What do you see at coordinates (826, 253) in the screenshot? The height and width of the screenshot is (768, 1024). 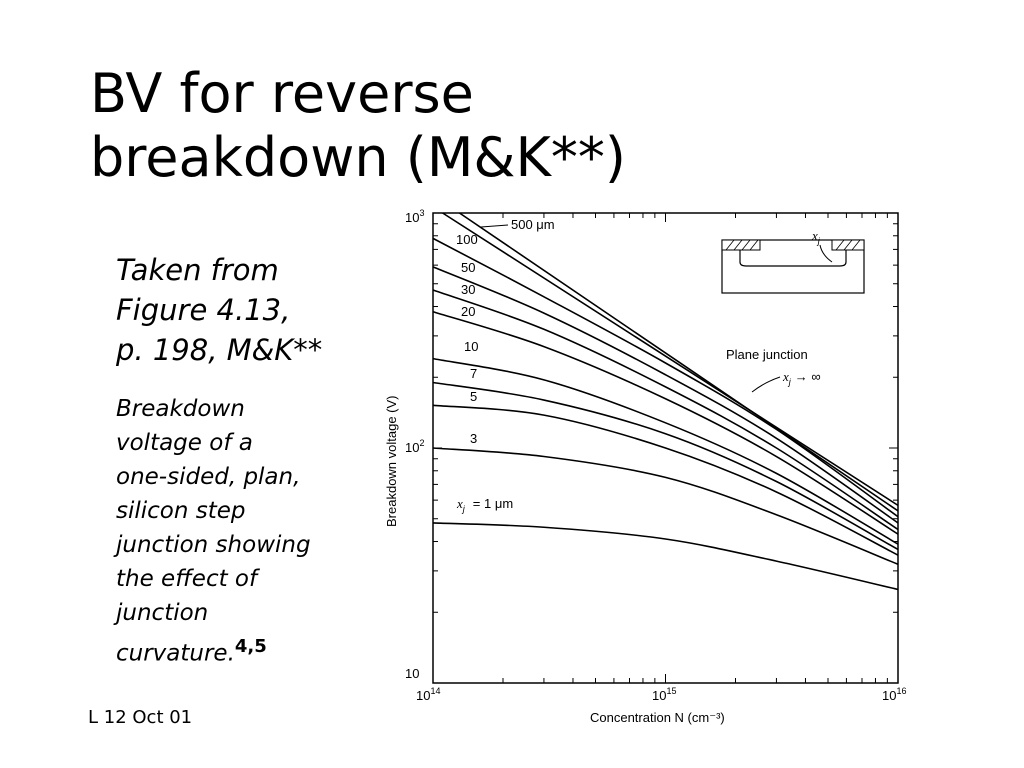 I see `inset-xj-arrow` at bounding box center [826, 253].